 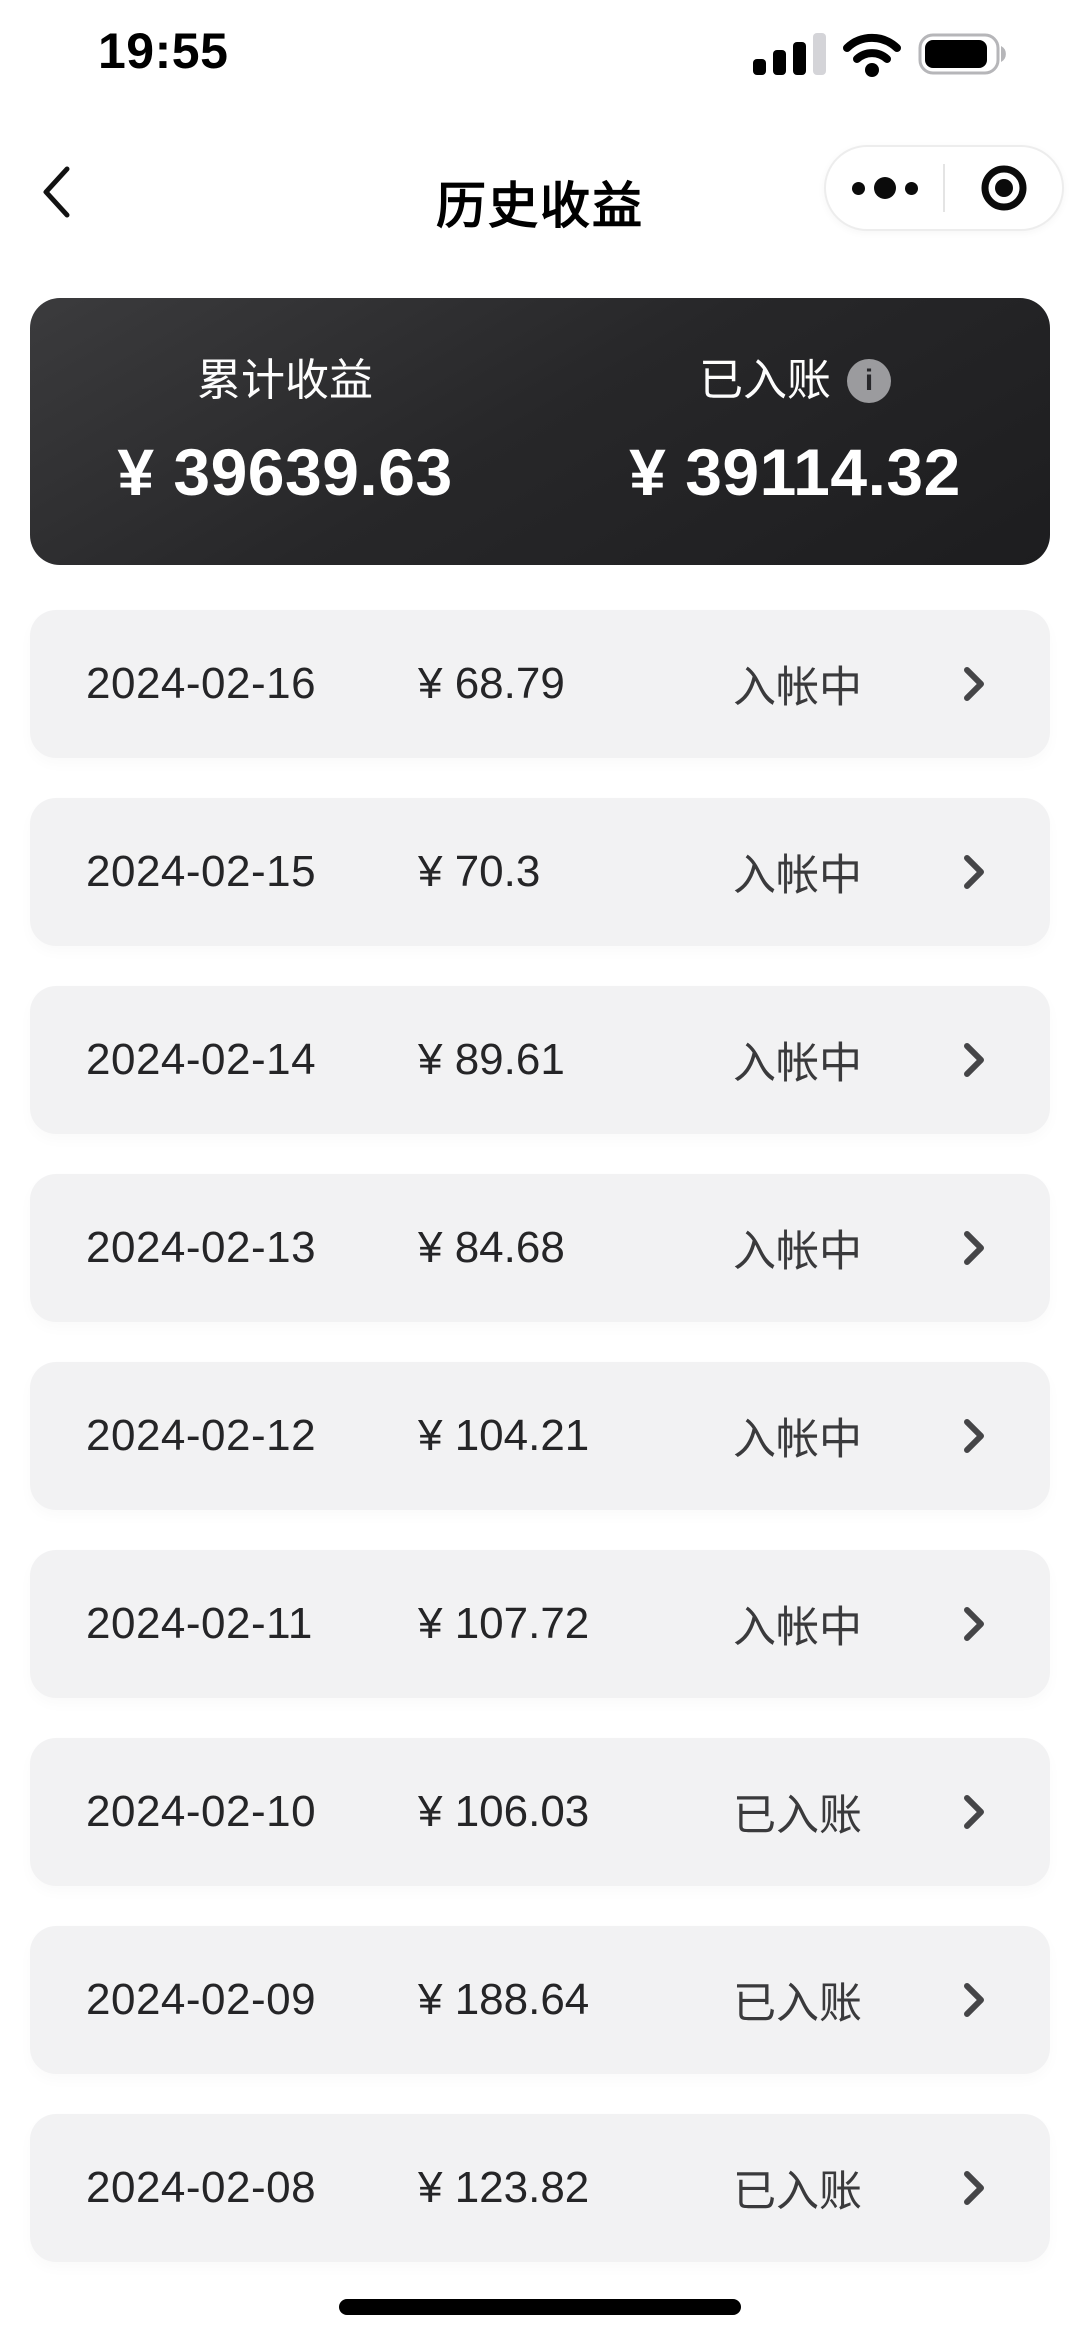 What do you see at coordinates (504, 1999) in the screenshot?
I see `row-amount: ¥ 188.64` at bounding box center [504, 1999].